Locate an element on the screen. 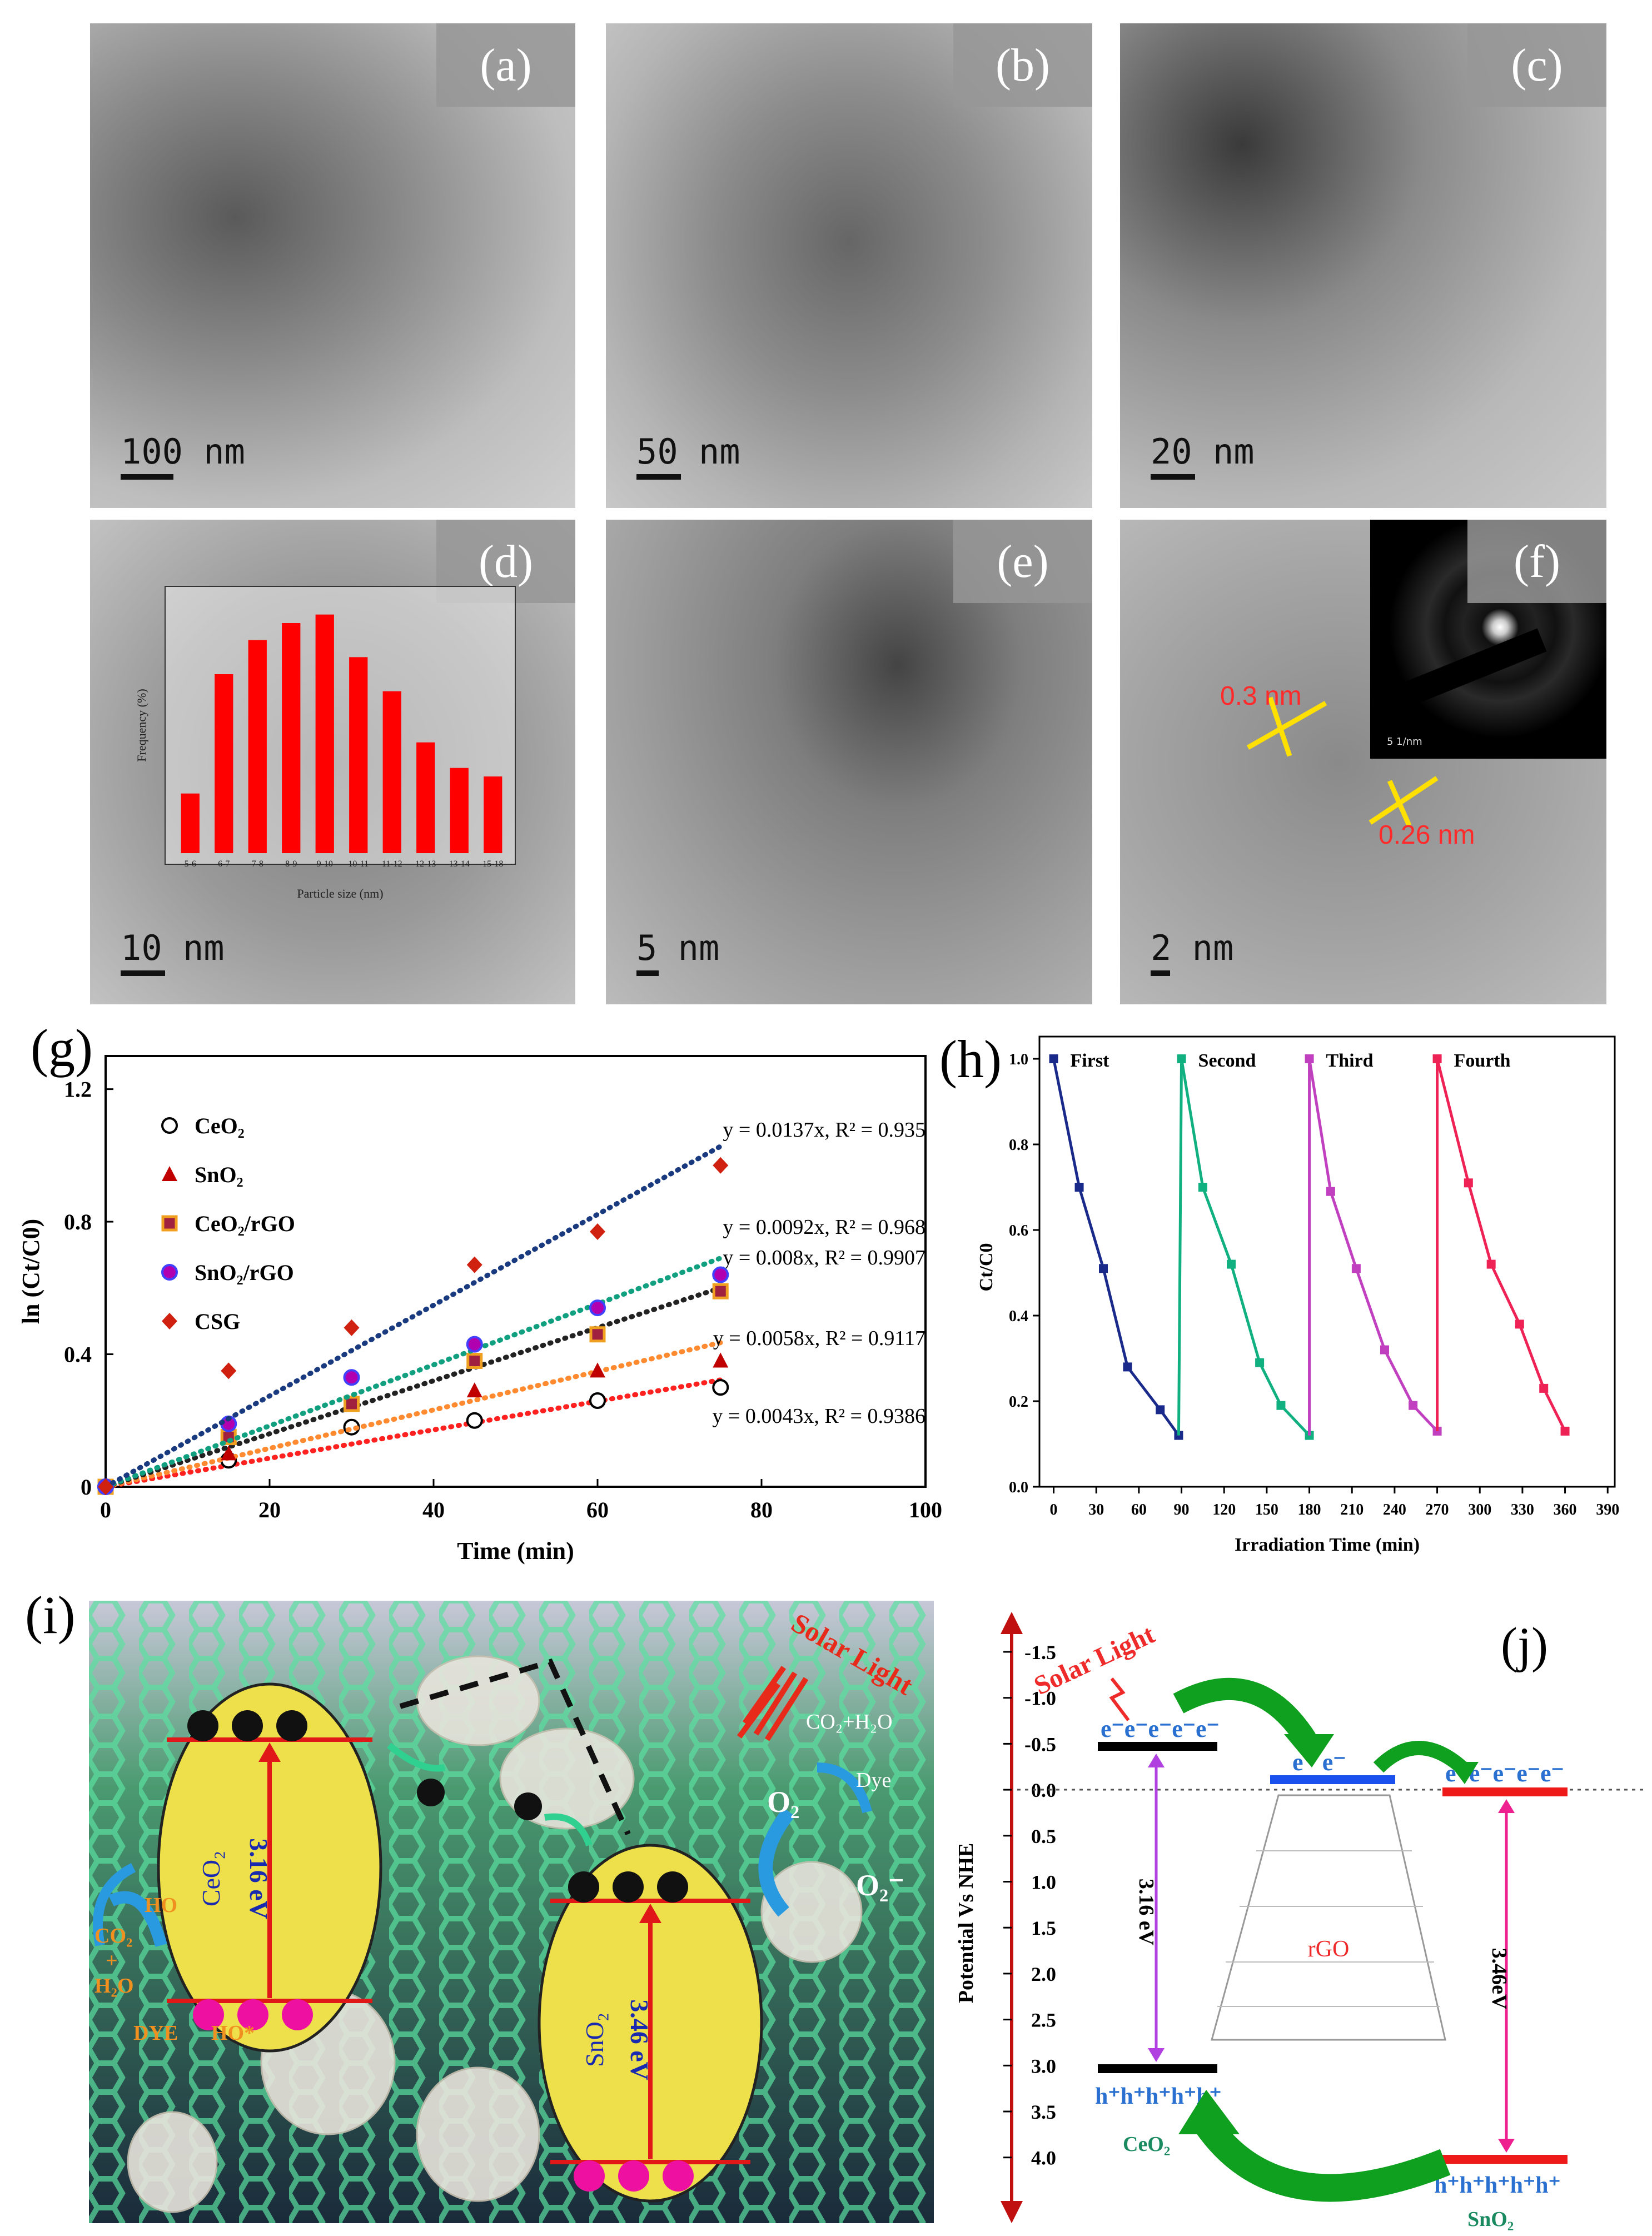 The height and width of the screenshot is (2236, 1652). scale-bar: 5 nm is located at coordinates (677, 952).